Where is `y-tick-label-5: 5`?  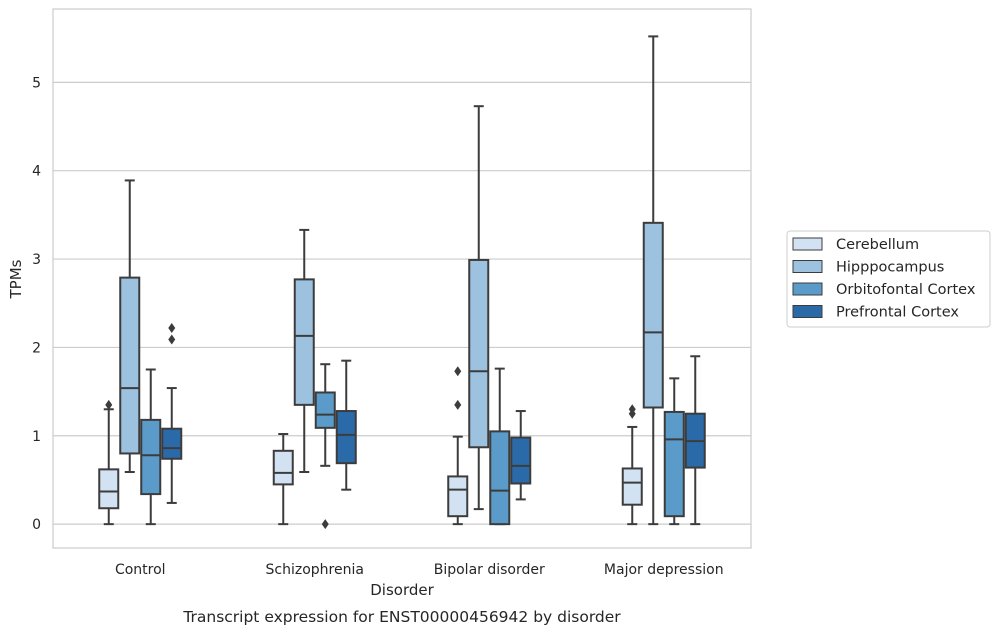
y-tick-label-5: 5 is located at coordinates (36, 83).